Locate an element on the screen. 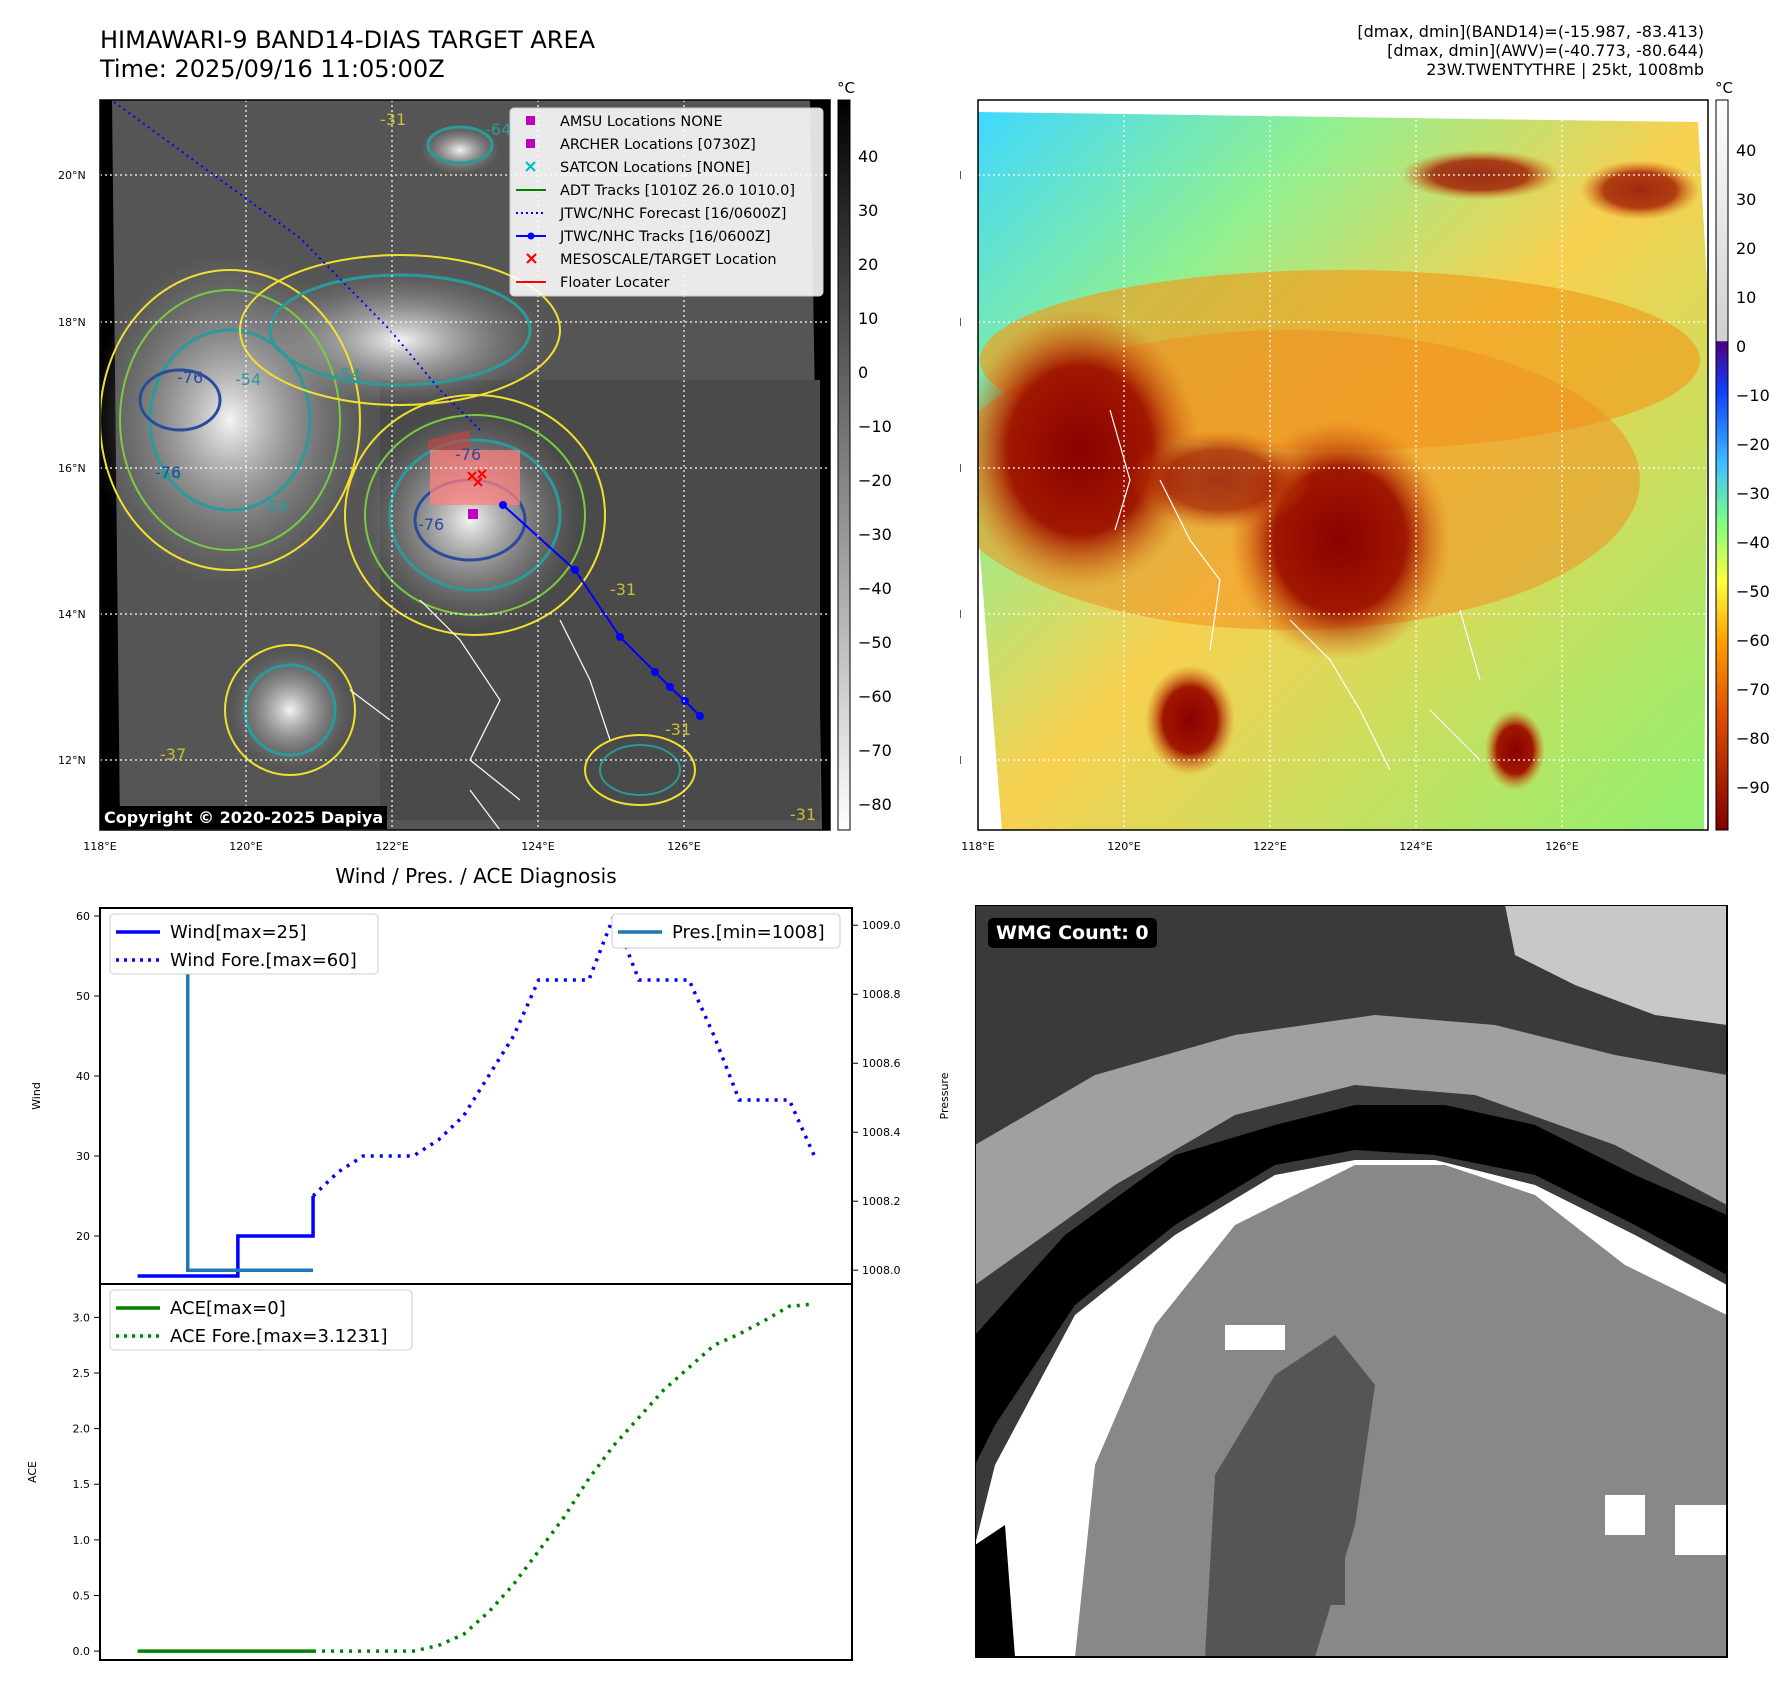 This screenshot has height=1690, width=1792. wind-ticks: 60 50 40 30 20 is located at coordinates (88, 1076).